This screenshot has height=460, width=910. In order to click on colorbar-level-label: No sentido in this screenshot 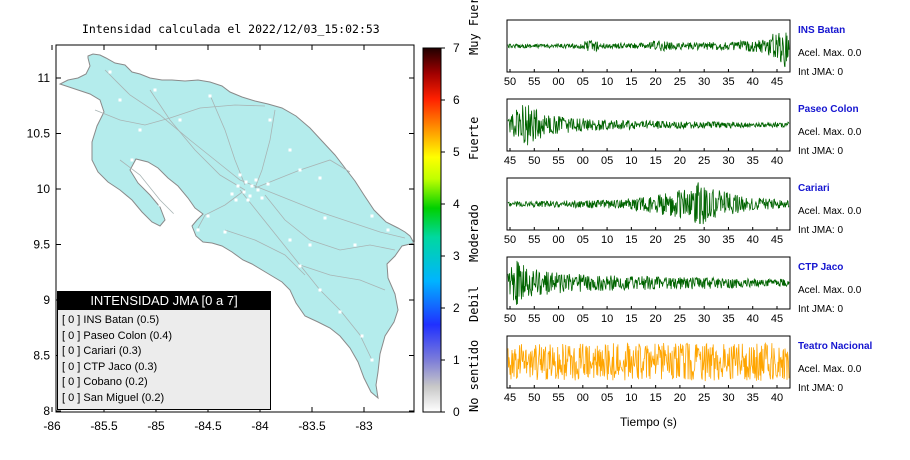, I will do `click(474, 376)`.